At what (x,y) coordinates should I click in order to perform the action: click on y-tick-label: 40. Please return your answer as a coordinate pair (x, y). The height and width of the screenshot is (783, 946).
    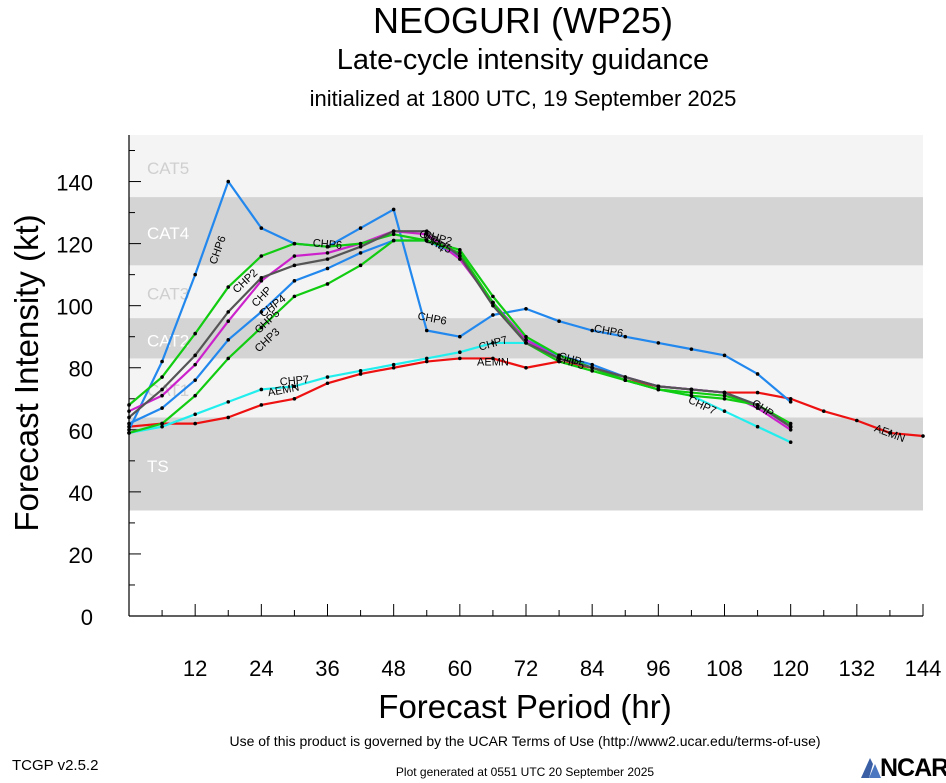
    Looking at the image, I should click on (81, 493).